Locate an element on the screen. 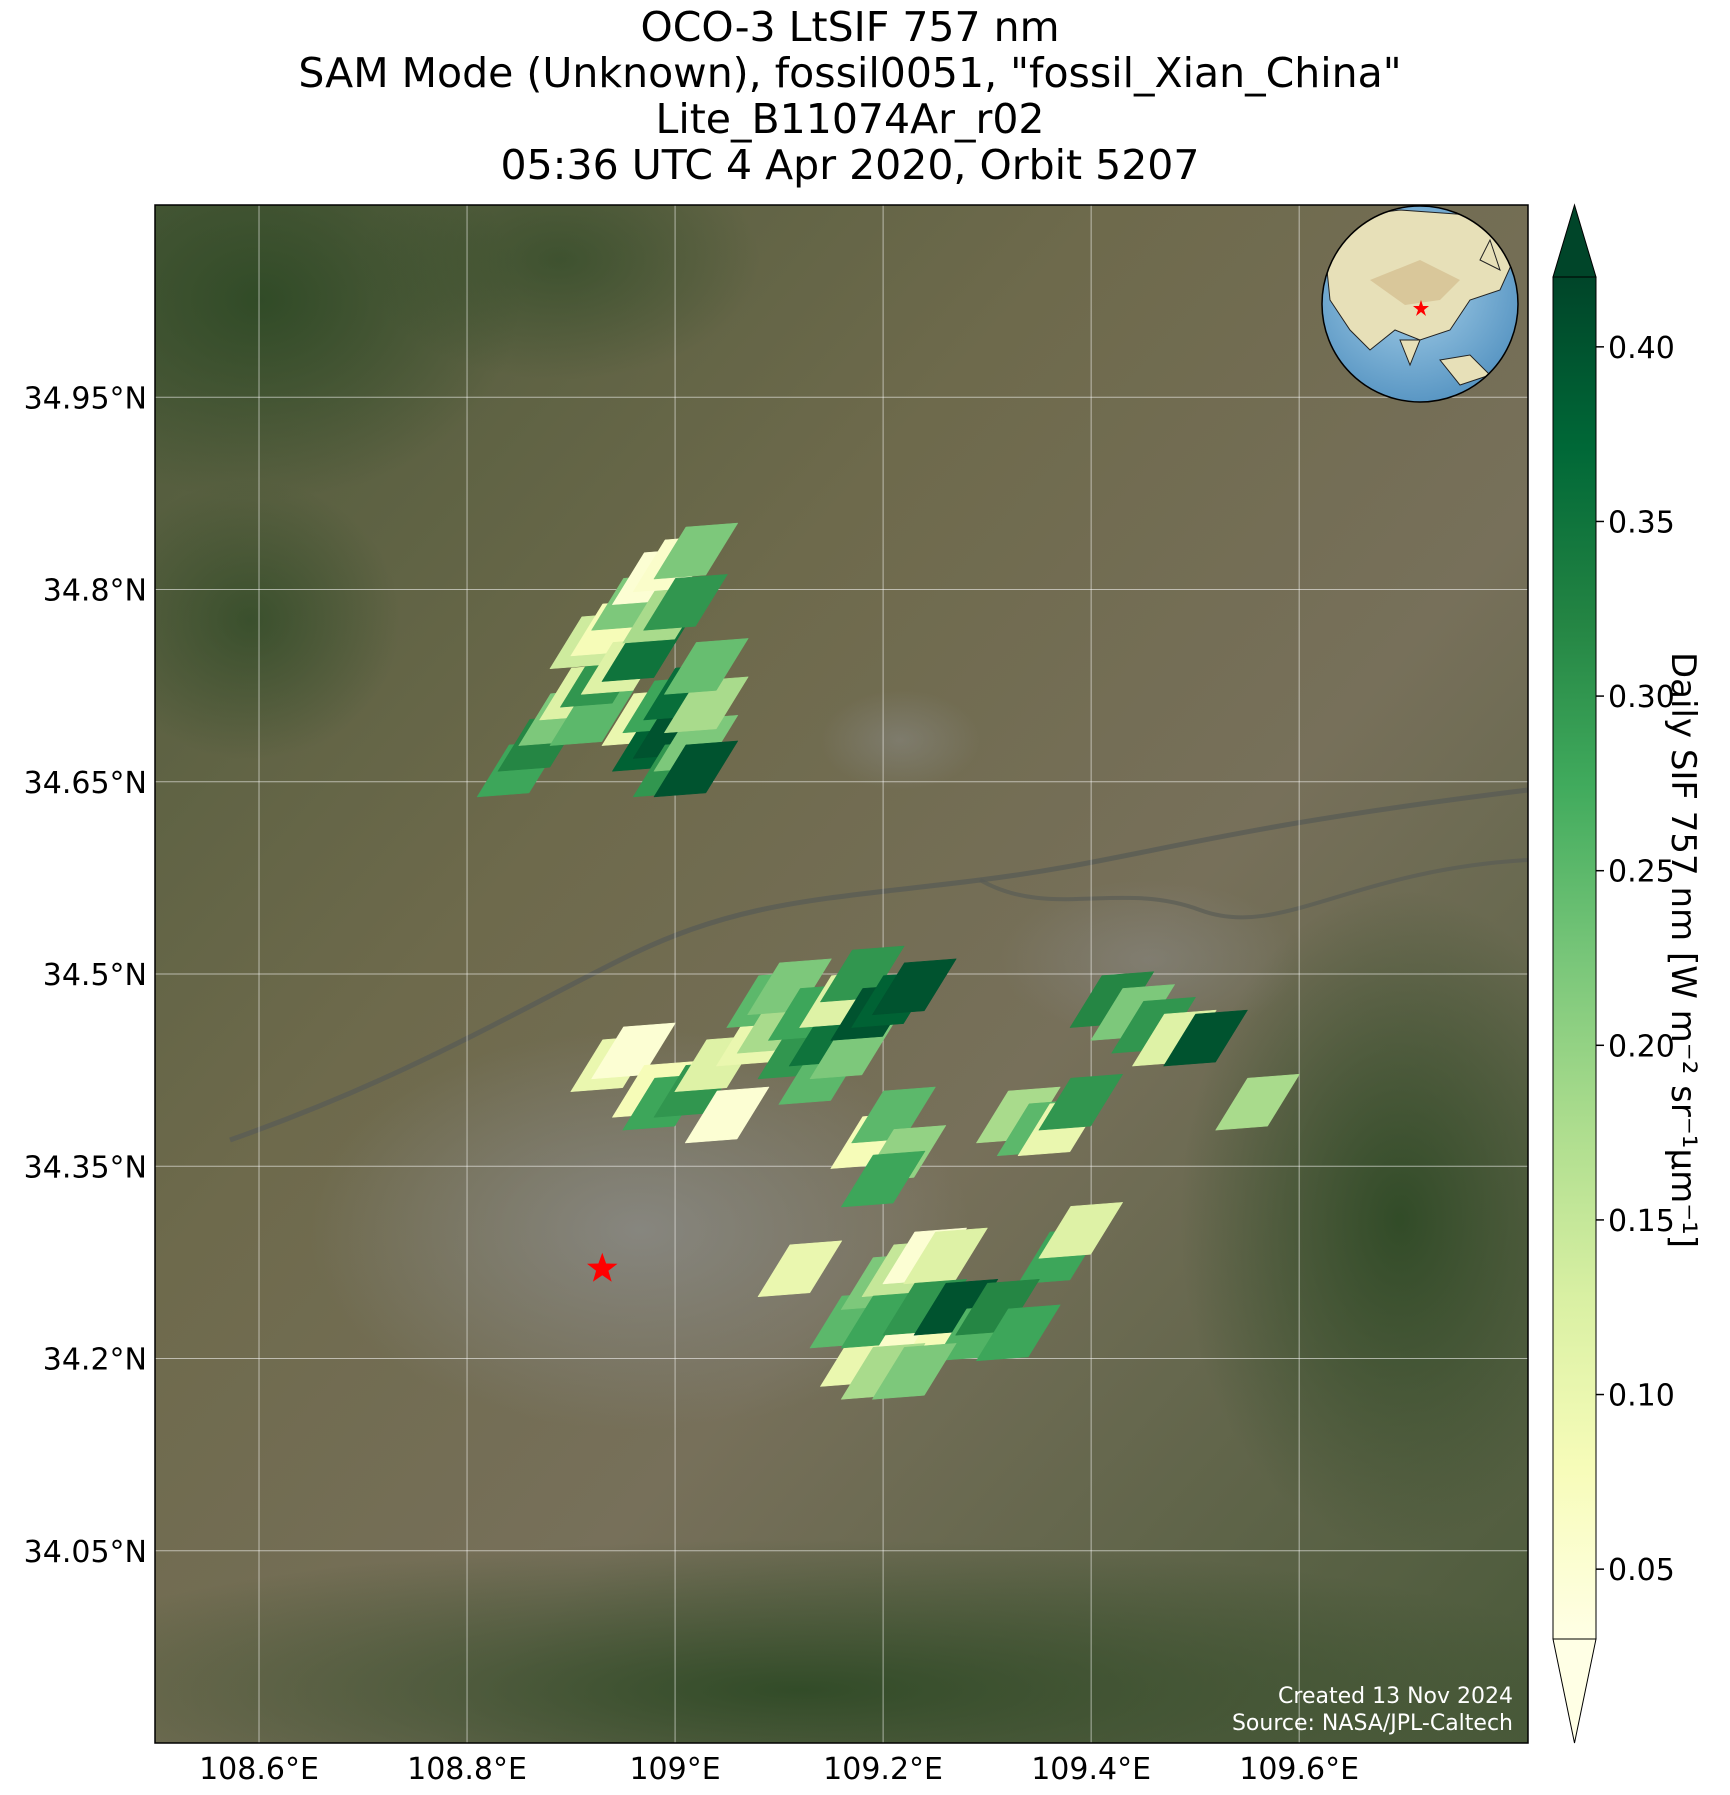 The height and width of the screenshot is (1795, 1730). colorbar-tick-label: 0.10 is located at coordinates (1641, 1396).